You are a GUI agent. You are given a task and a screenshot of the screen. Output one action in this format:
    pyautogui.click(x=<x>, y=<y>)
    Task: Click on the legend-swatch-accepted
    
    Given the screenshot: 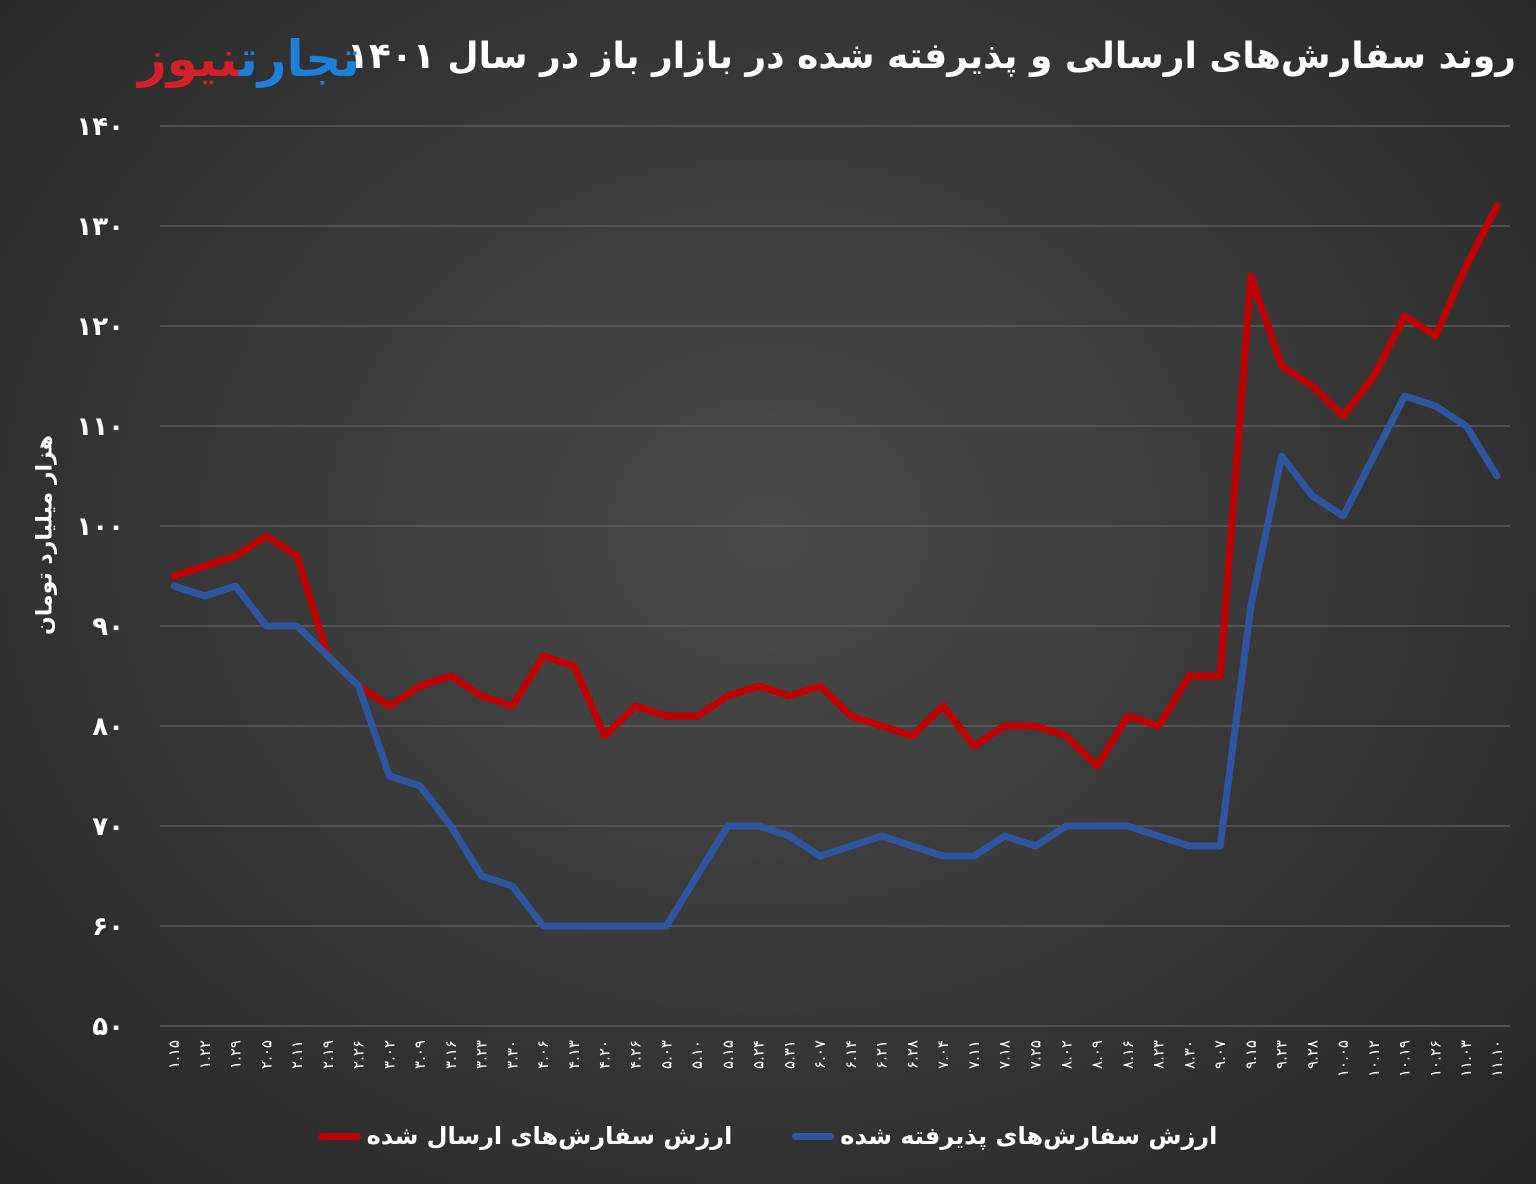 What is the action you would take?
    pyautogui.click(x=813, y=1136)
    